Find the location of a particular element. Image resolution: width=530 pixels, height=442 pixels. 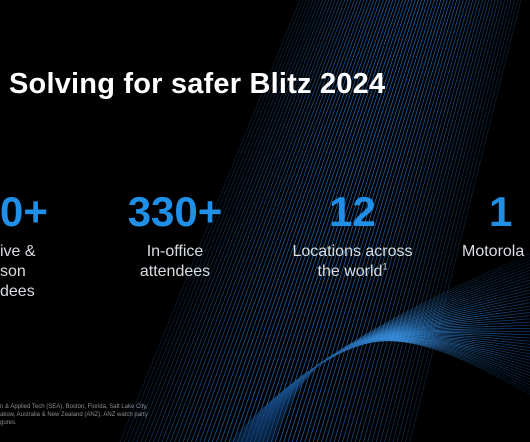

stat-label: In-office attendees is located at coordinates (175, 262).